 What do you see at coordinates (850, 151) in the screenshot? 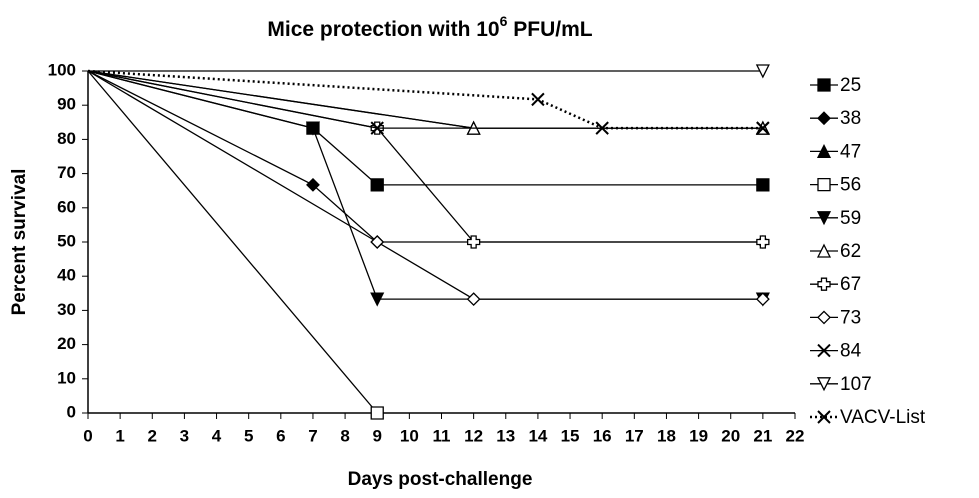
I see `legend-label: 47` at bounding box center [850, 151].